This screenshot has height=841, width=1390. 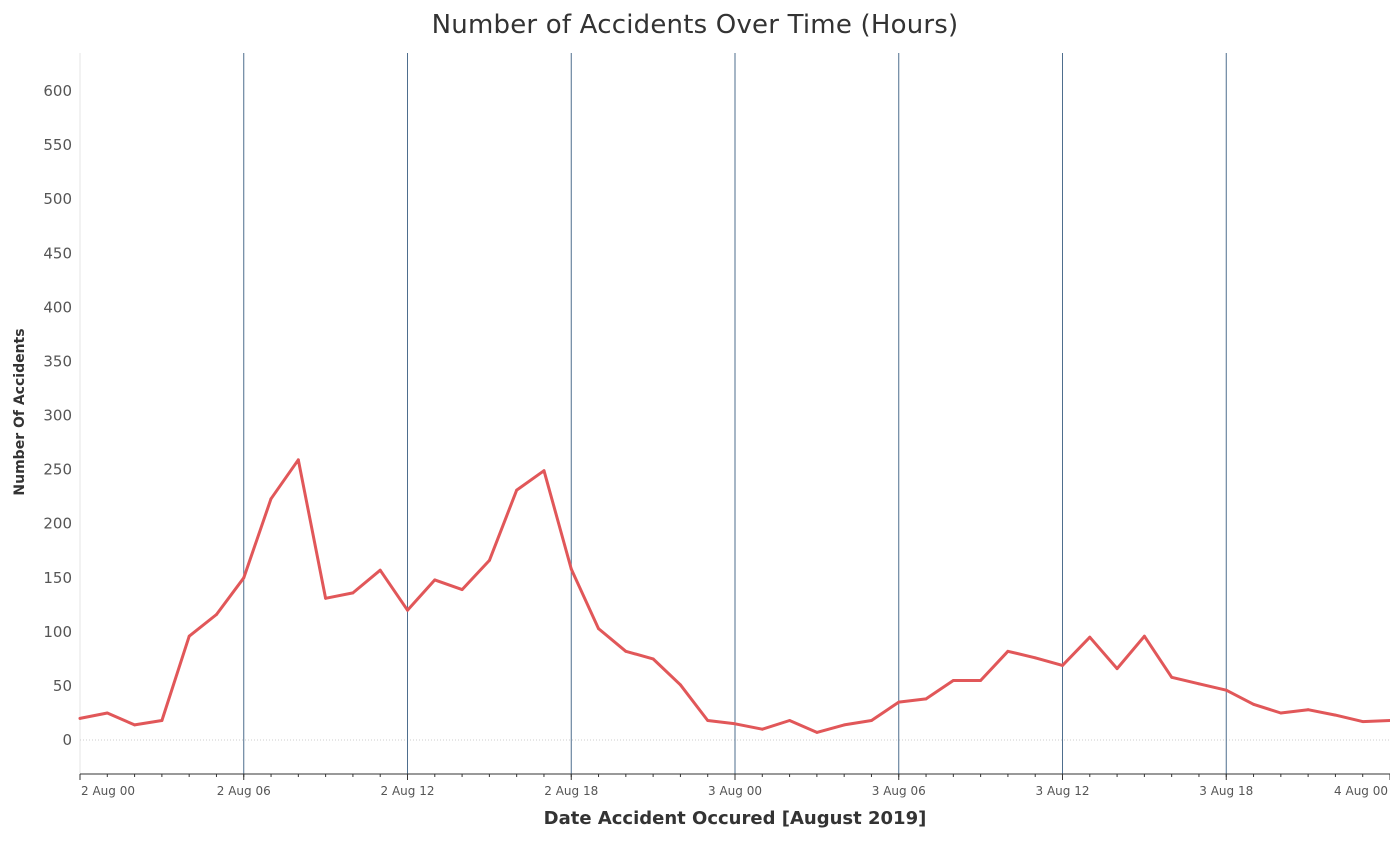 I want to click on x-tick-label: 2 Aug 18, so click(x=571, y=791).